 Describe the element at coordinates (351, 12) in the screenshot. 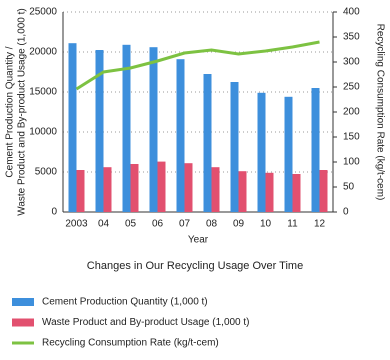

I see `y2-tick-label: 400` at that location.